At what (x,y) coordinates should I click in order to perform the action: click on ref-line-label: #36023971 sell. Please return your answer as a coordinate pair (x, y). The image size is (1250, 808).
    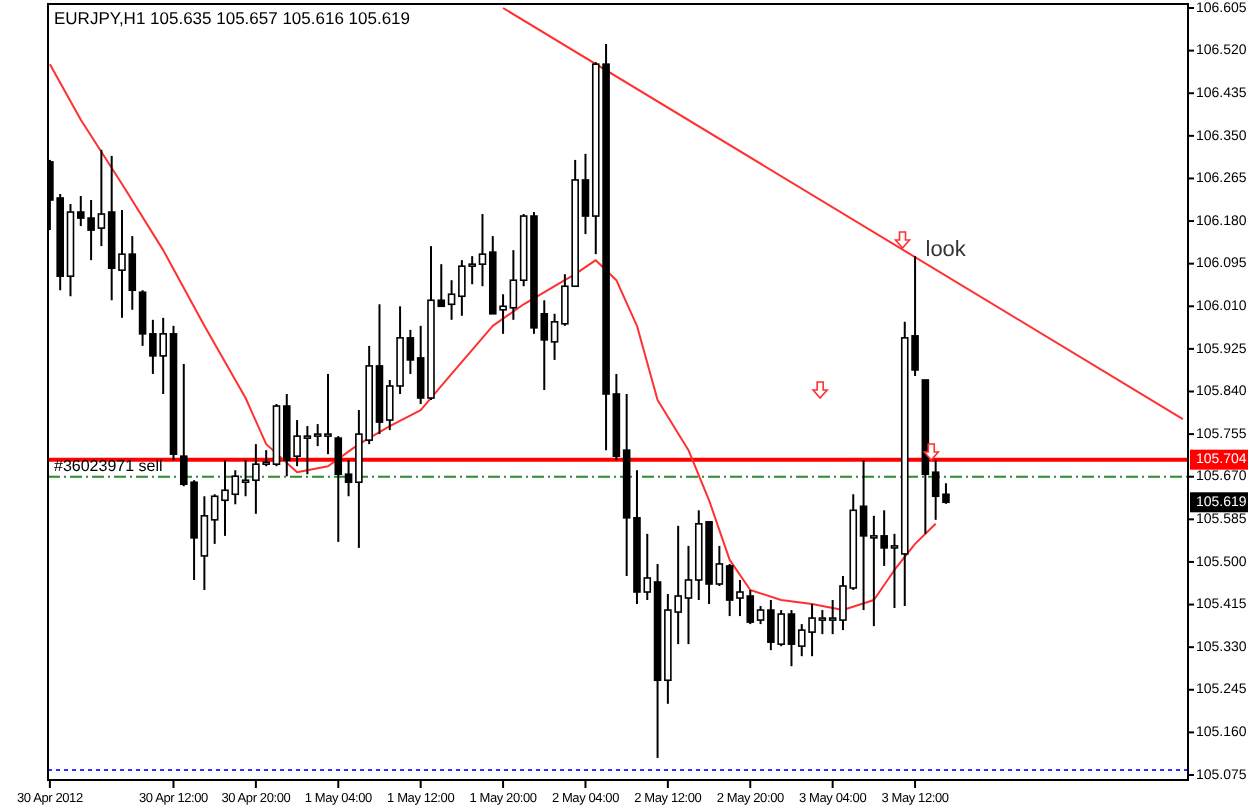
    Looking at the image, I should click on (108, 465).